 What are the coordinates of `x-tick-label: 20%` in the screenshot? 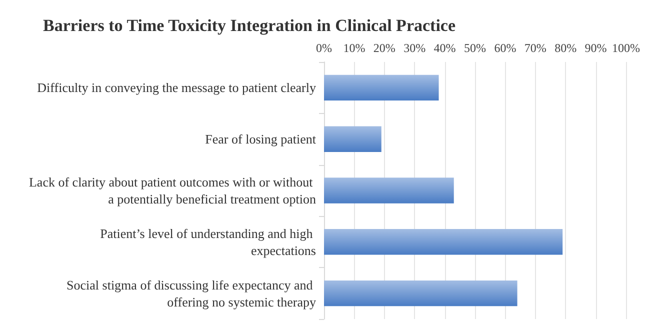 It's located at (384, 48).